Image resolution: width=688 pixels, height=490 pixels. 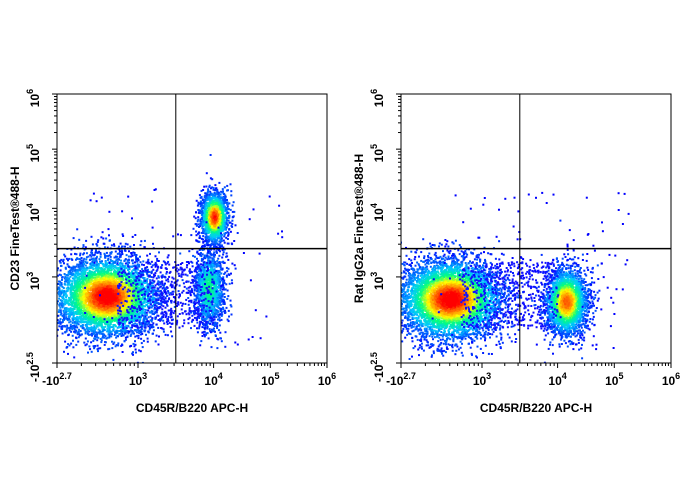 What do you see at coordinates (359, 228) in the screenshot?
I see `y-axis-title: Rat IgG2a FineTest®488-H` at bounding box center [359, 228].